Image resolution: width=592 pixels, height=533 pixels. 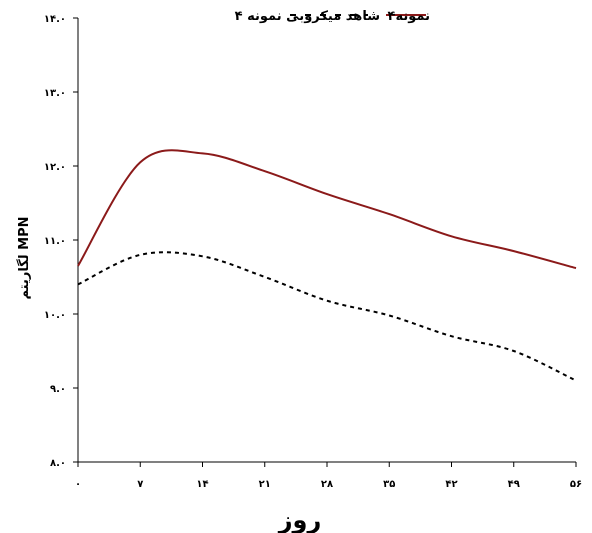 What do you see at coordinates (451, 484) in the screenshot?
I see `x-tick-label: ۴۲` at bounding box center [451, 484].